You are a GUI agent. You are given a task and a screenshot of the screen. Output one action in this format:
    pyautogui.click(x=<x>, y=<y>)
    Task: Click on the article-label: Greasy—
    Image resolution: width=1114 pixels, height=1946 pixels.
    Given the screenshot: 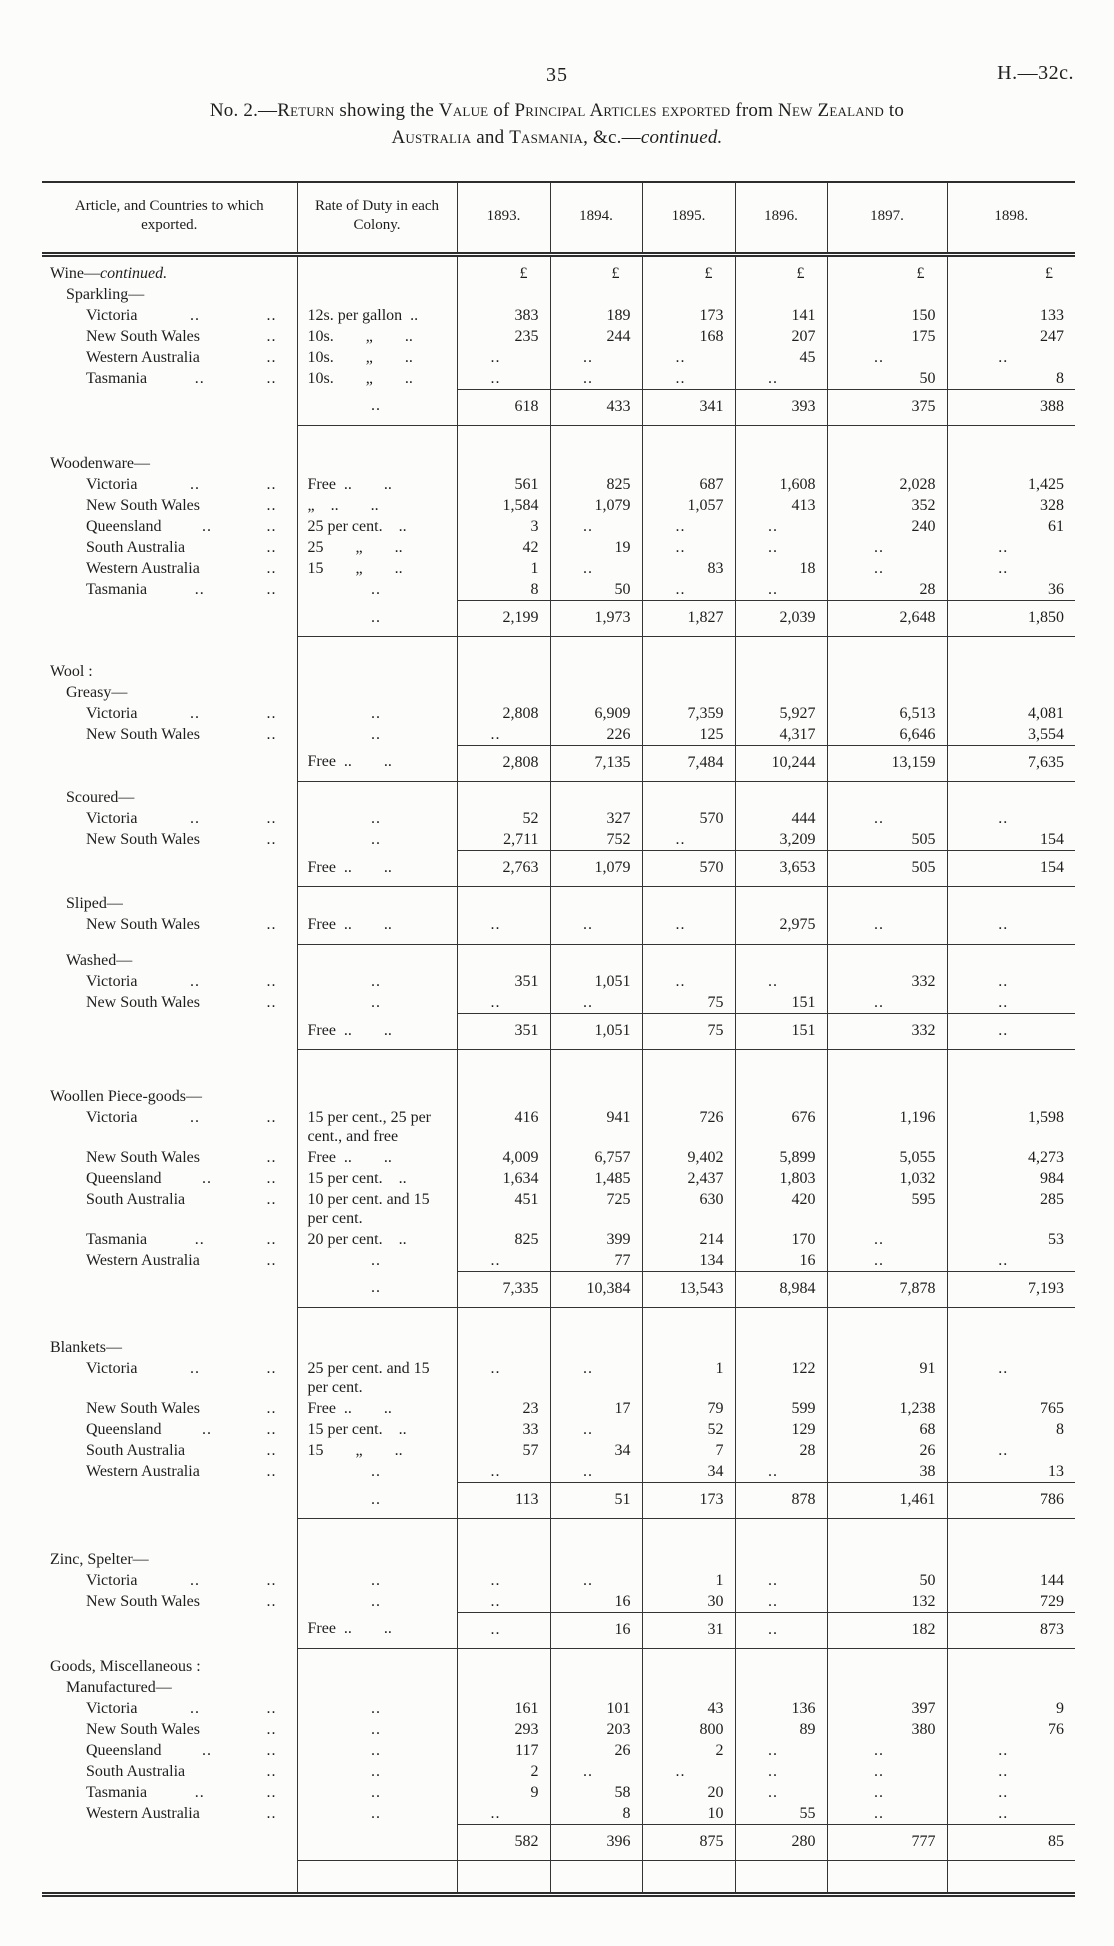 What is the action you would take?
    pyautogui.click(x=178, y=692)
    